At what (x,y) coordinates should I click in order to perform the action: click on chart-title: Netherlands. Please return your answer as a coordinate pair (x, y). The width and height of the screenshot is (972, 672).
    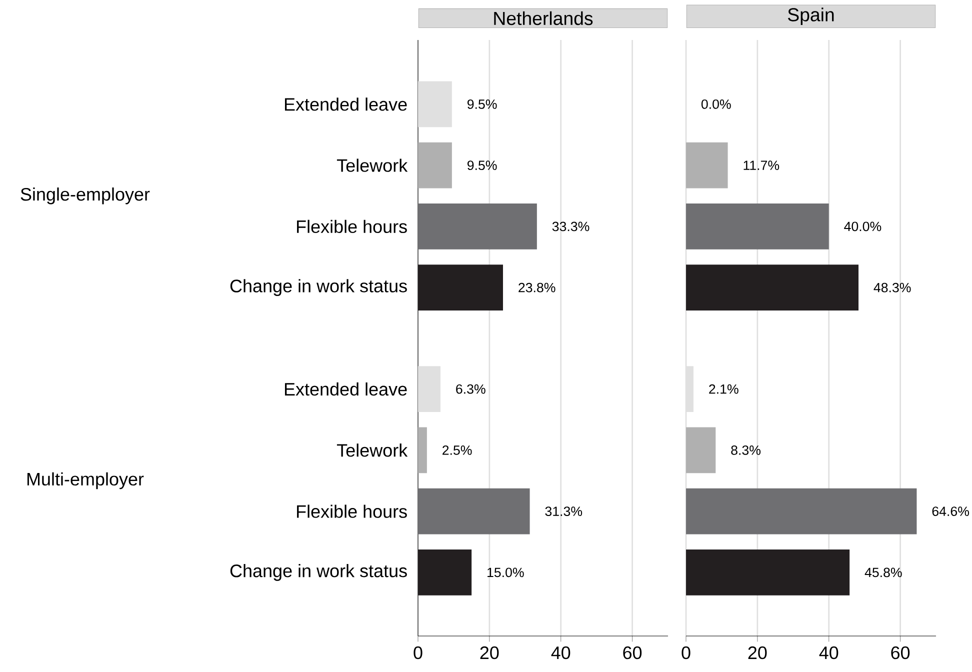
    Looking at the image, I should click on (543, 18).